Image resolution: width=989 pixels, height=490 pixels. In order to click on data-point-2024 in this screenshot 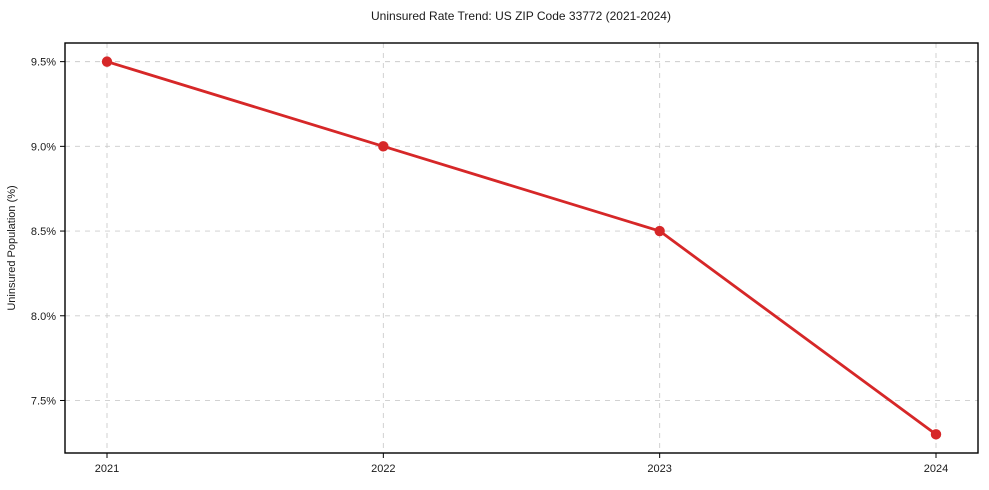, I will do `click(936, 434)`.